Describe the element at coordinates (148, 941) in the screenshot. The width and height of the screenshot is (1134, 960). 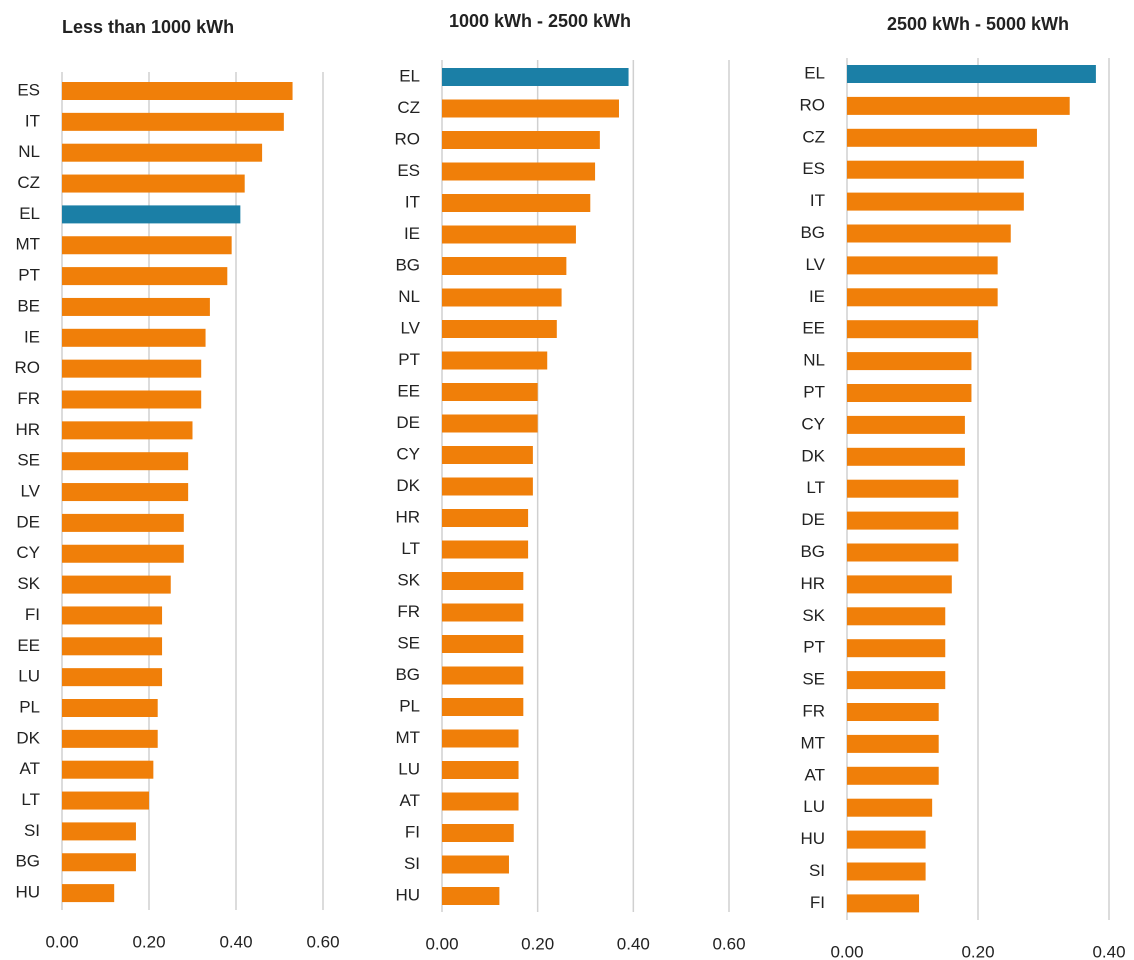
I see `x-tick-label: 0.20` at that location.